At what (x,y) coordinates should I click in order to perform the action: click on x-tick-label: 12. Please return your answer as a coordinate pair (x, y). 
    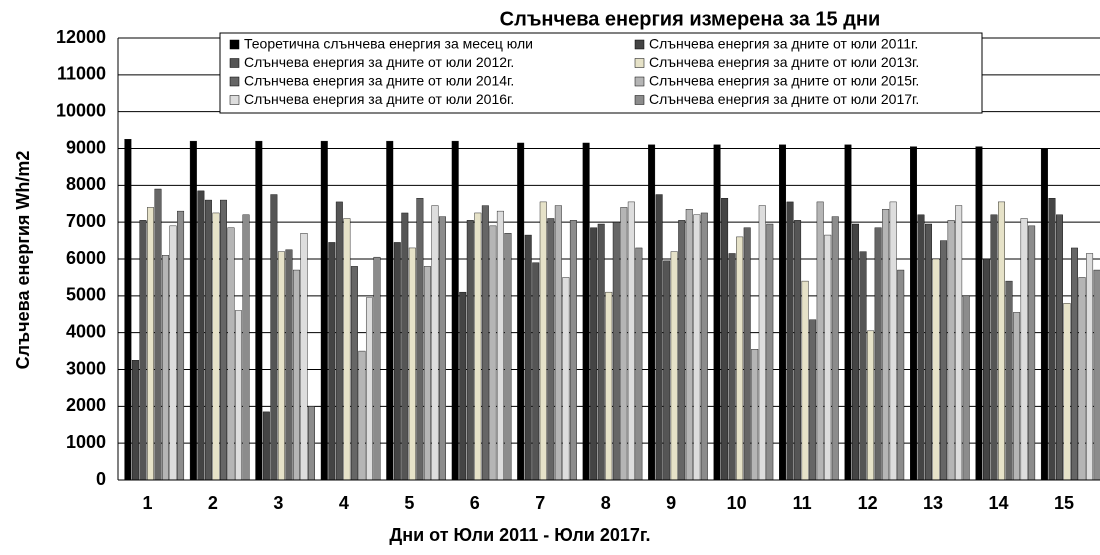
    Looking at the image, I should click on (868, 503).